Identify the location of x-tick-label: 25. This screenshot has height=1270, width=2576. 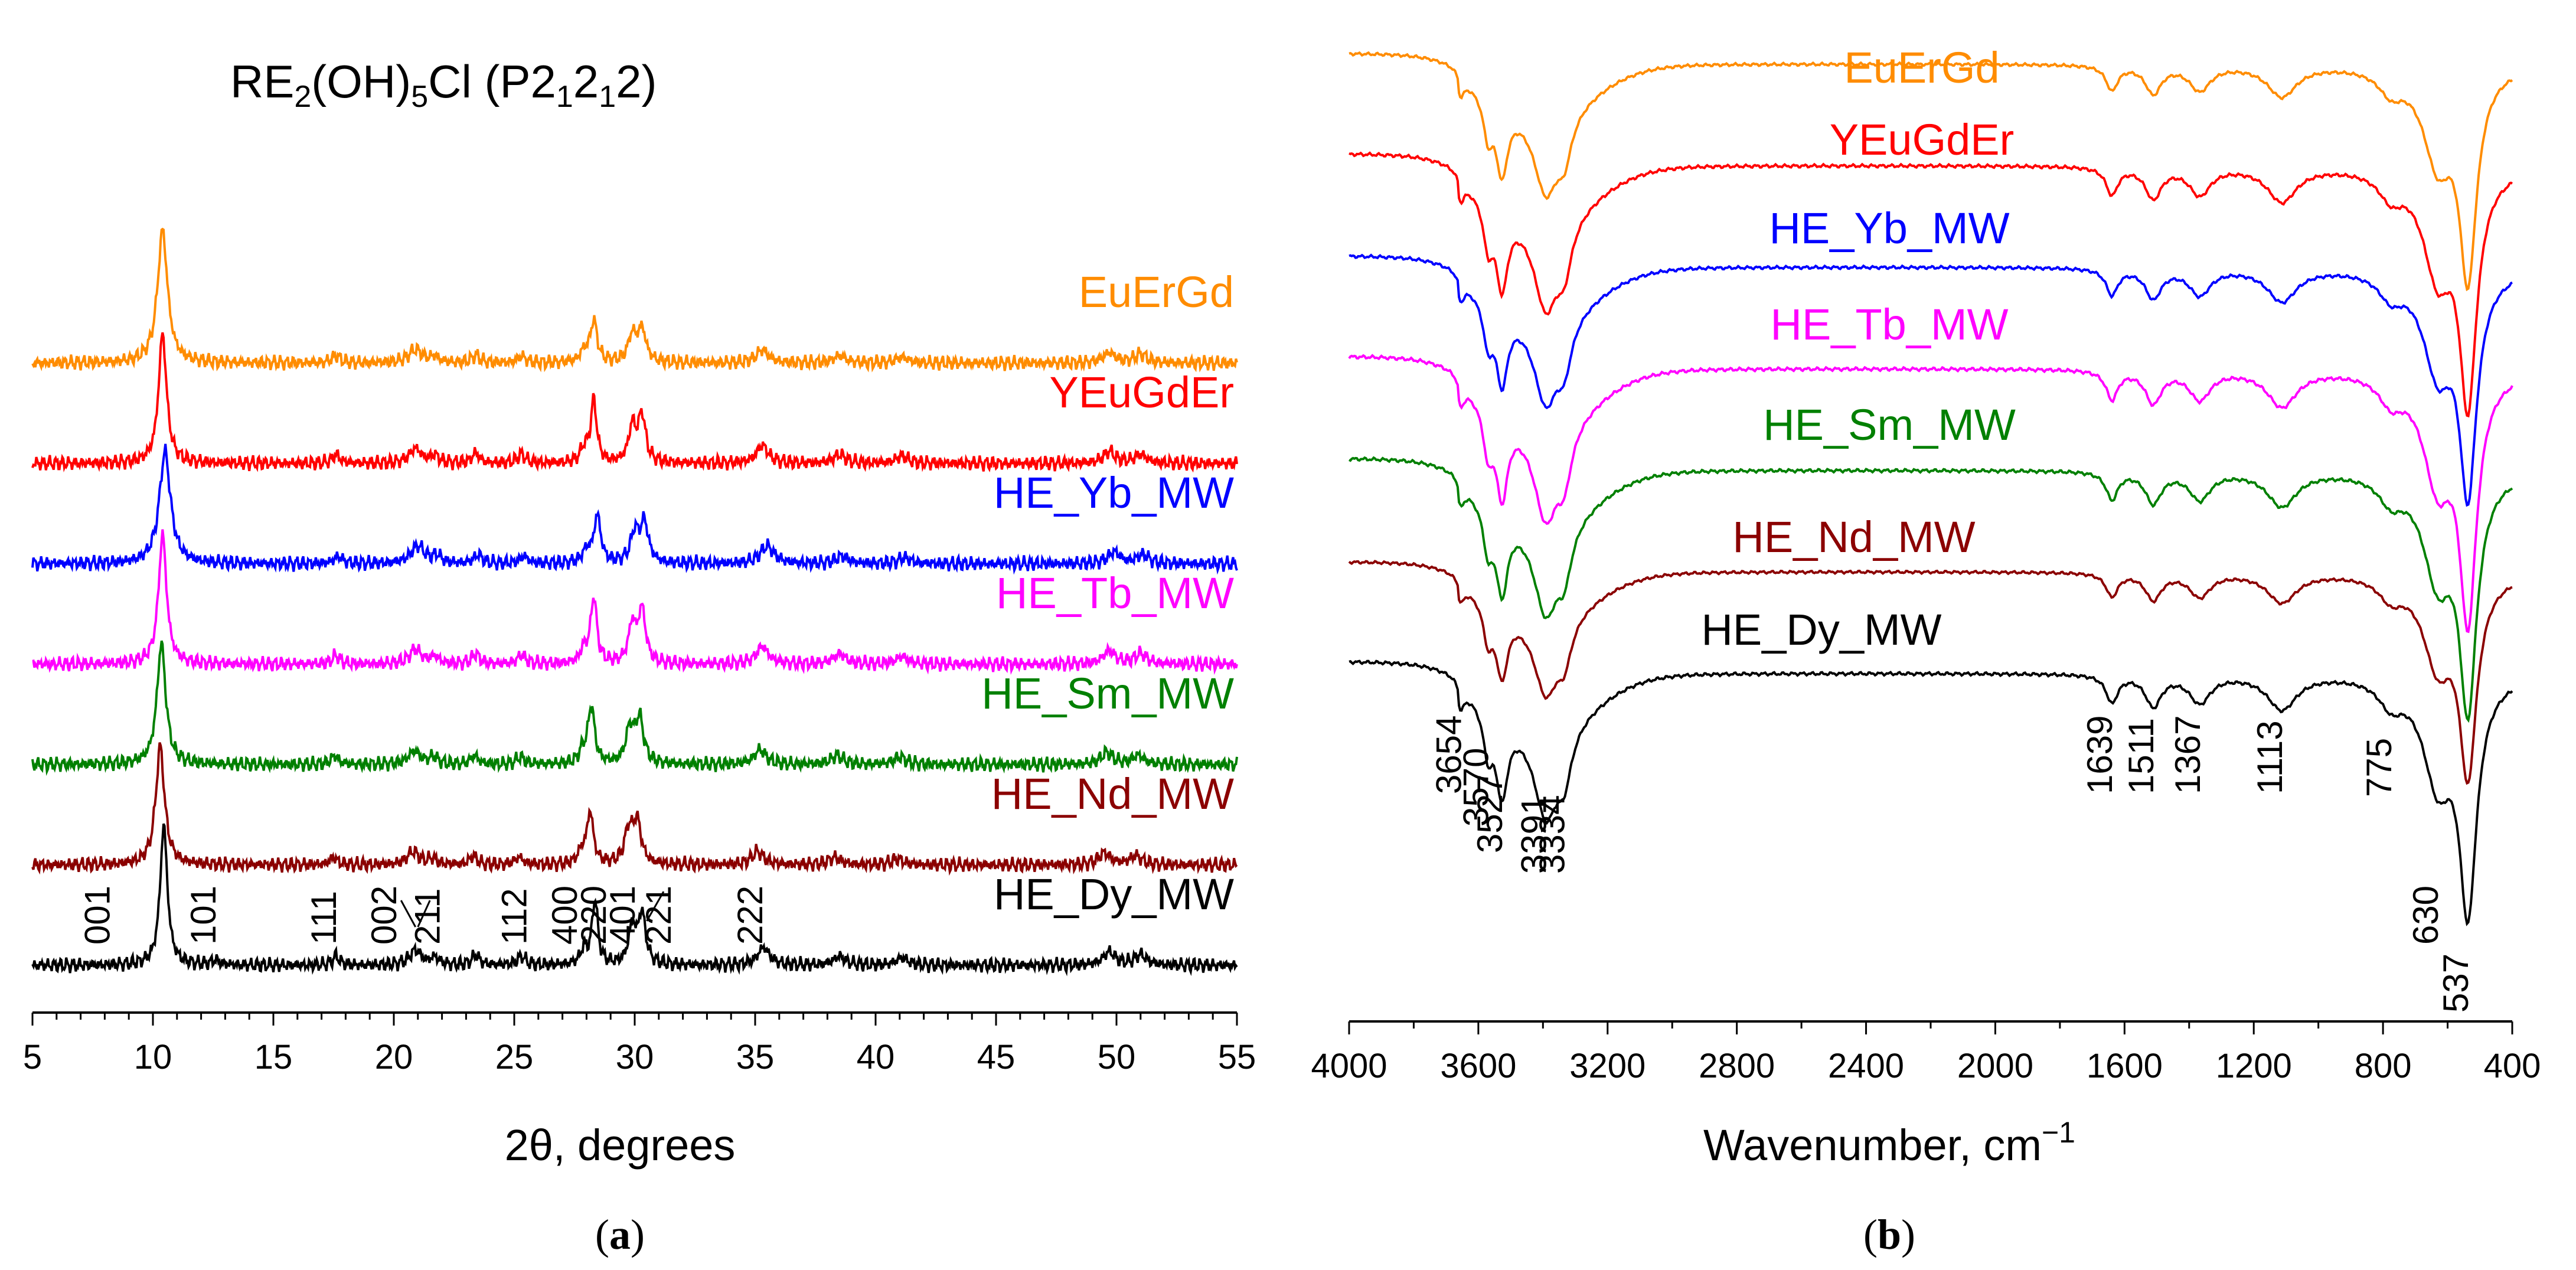
(514, 1057).